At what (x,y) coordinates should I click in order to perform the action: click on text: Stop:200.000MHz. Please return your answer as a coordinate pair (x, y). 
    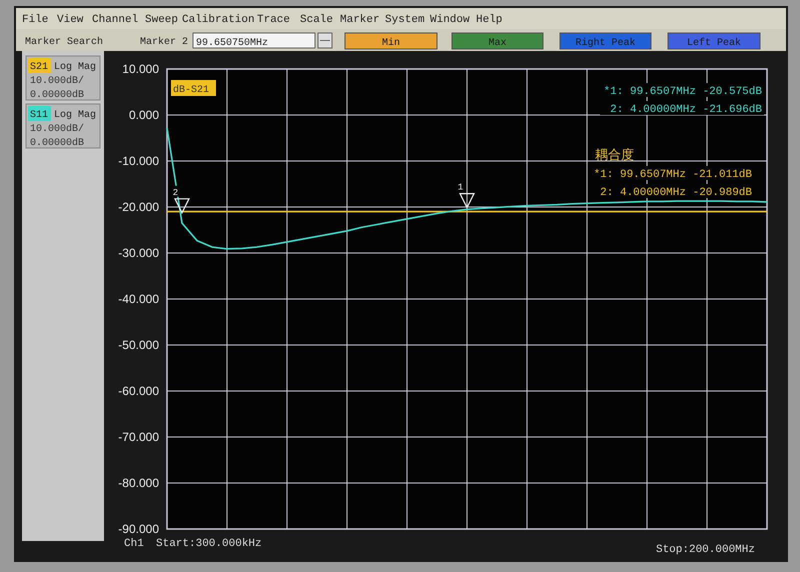
    Looking at the image, I should click on (705, 550).